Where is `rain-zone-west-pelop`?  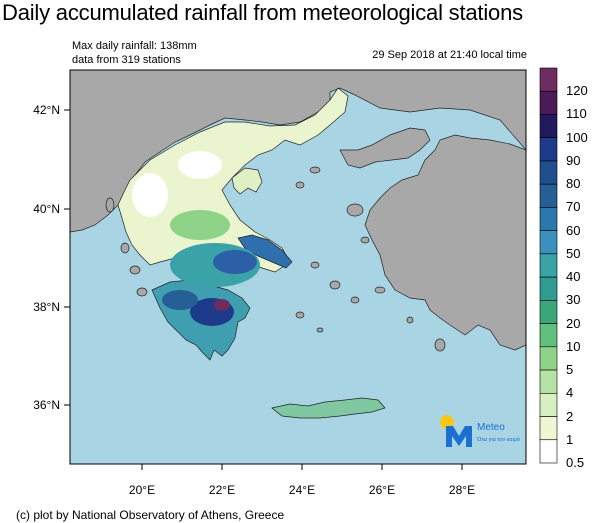 rain-zone-west-pelop is located at coordinates (180, 300).